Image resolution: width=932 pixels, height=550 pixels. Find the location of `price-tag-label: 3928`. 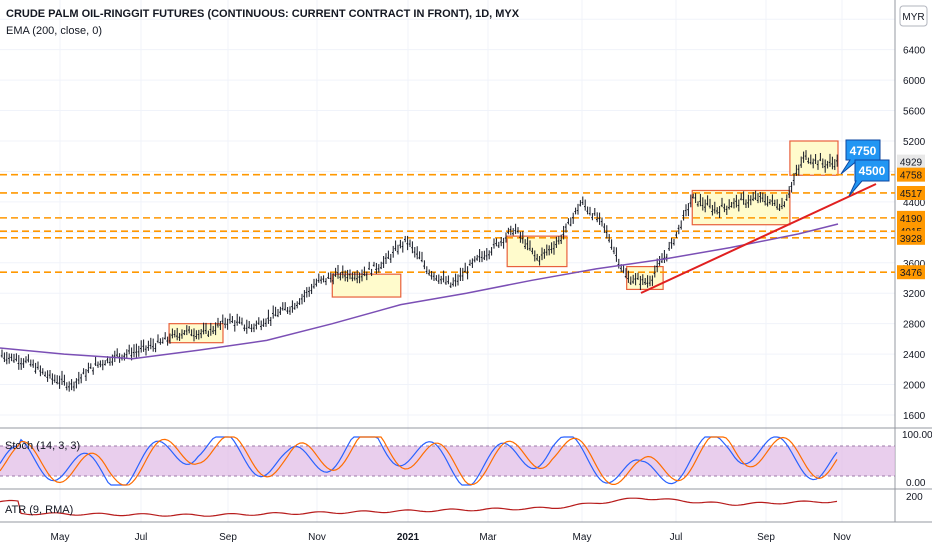

price-tag-label: 3928 is located at coordinates (911, 239).